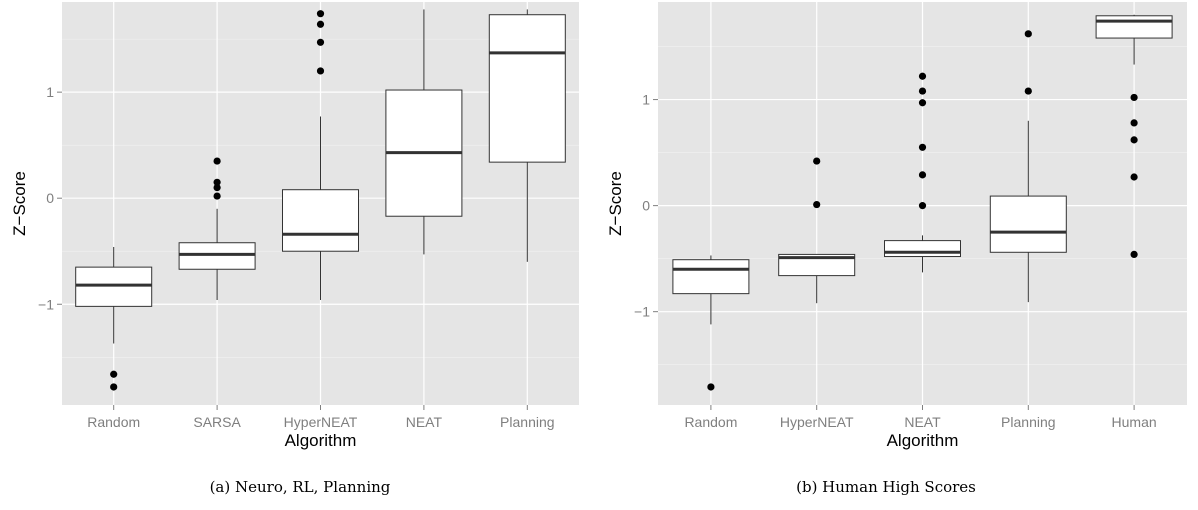  Describe the element at coordinates (217, 422) in the screenshot. I see `x-tick-label-sarsa: SARSA` at that location.